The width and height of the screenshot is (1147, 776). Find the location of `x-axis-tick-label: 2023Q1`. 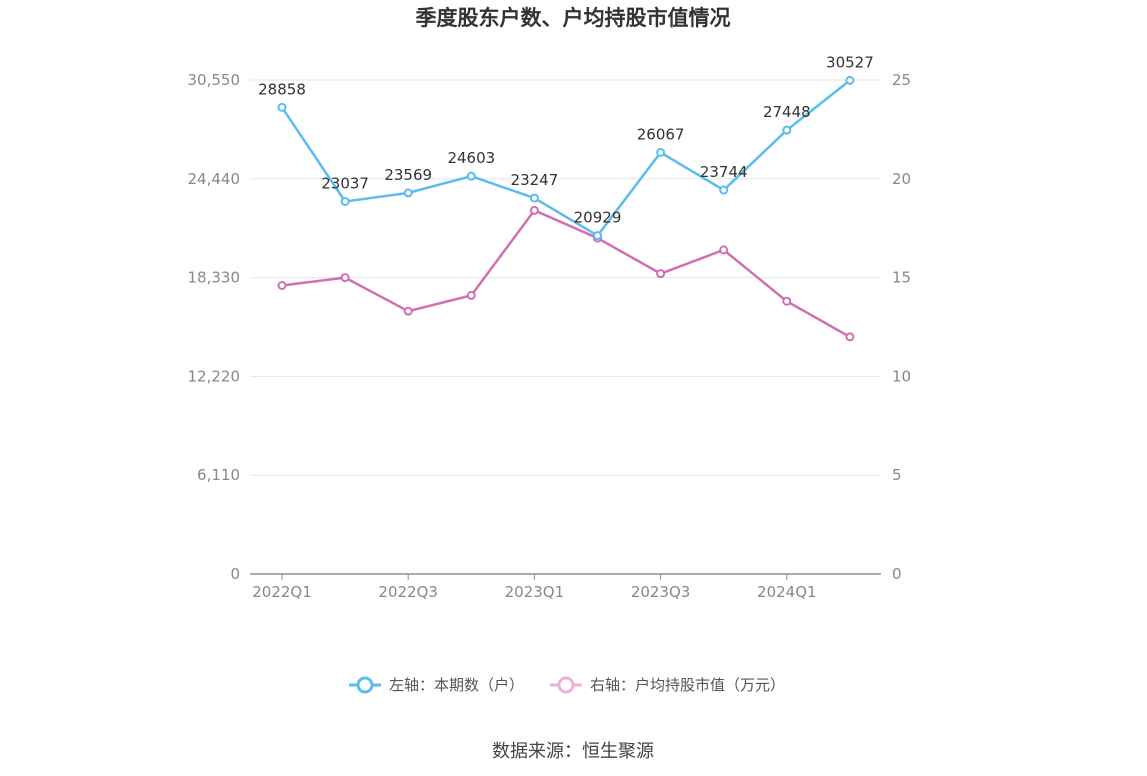

x-axis-tick-label: 2023Q1 is located at coordinates (535, 592).